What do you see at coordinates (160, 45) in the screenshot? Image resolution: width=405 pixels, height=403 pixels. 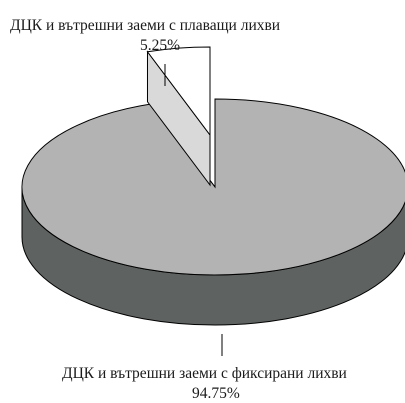 I see `slice-label-floating-value: 5.25%` at bounding box center [160, 45].